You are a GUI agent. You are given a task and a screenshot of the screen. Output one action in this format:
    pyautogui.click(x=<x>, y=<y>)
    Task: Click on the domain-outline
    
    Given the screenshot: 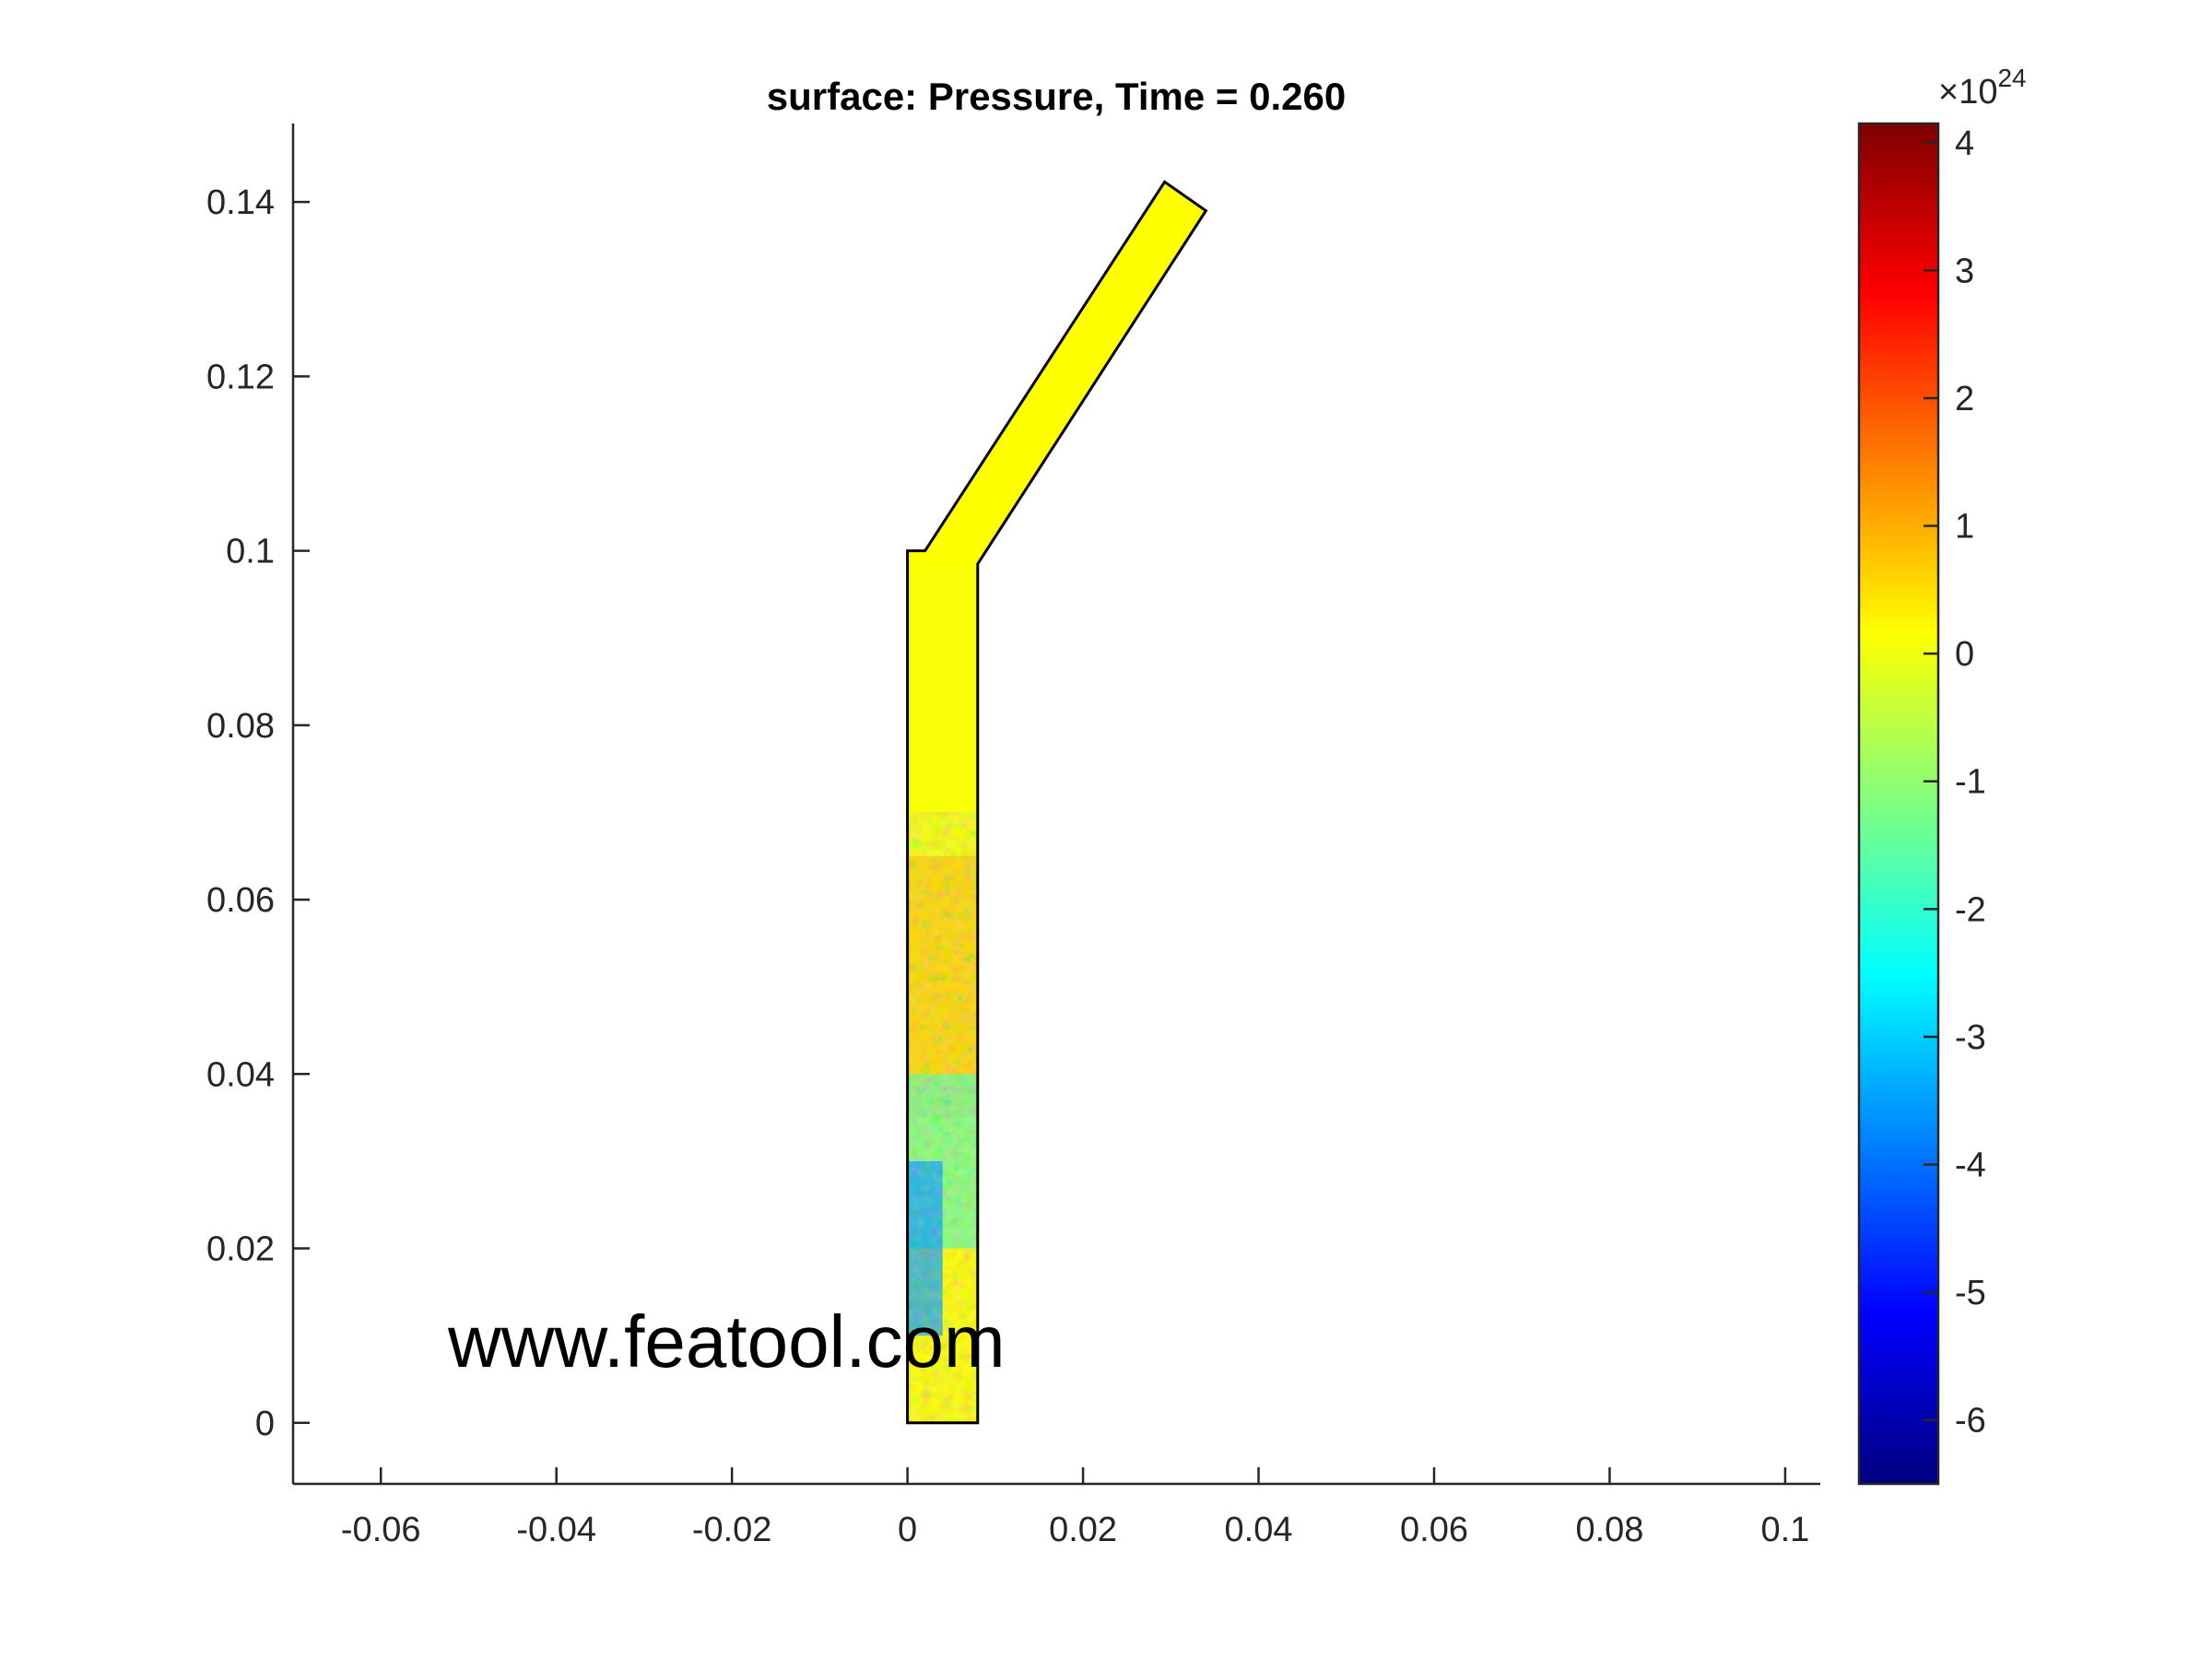 What is the action you would take?
    pyautogui.click(x=1057, y=802)
    